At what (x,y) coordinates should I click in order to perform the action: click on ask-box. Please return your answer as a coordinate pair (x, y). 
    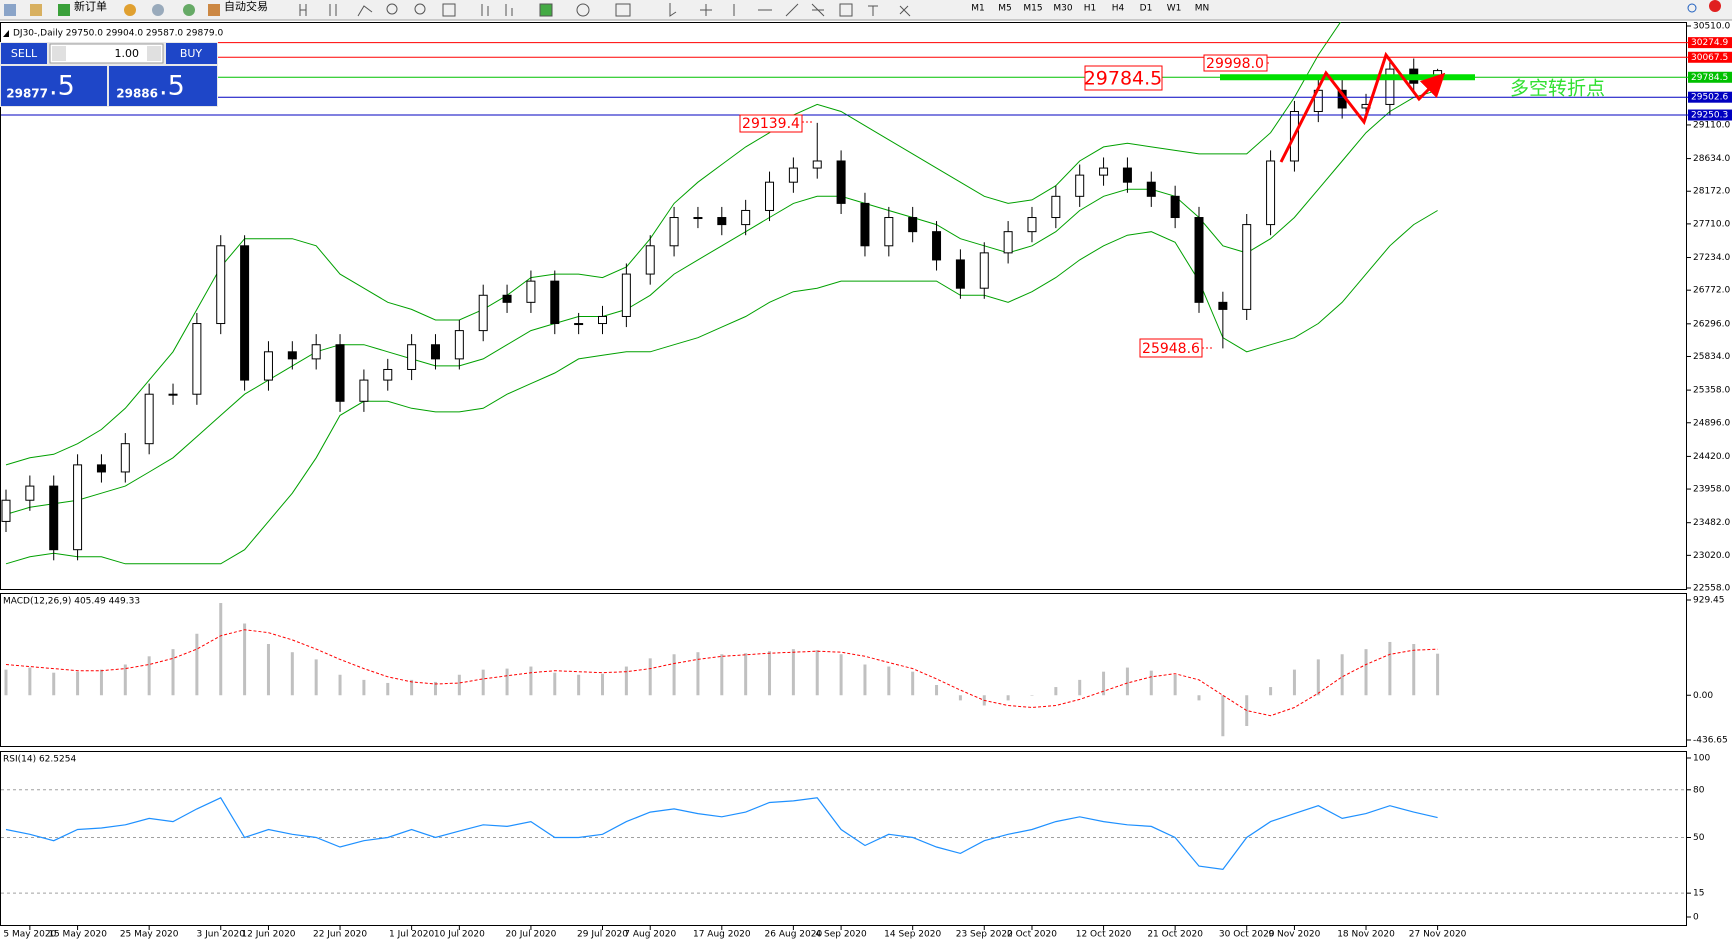
    Looking at the image, I should click on (163, 86).